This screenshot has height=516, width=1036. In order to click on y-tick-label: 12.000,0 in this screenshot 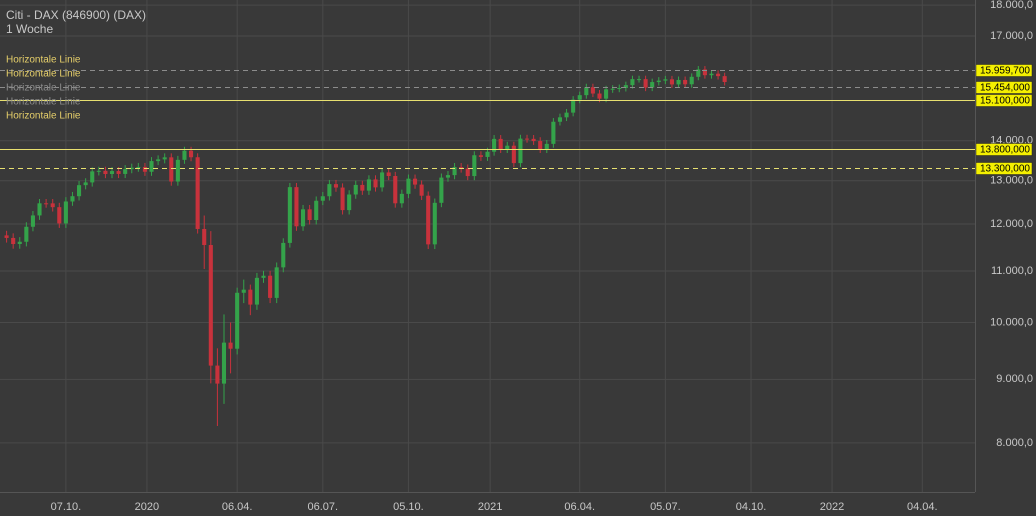, I will do `click(1011, 224)`.